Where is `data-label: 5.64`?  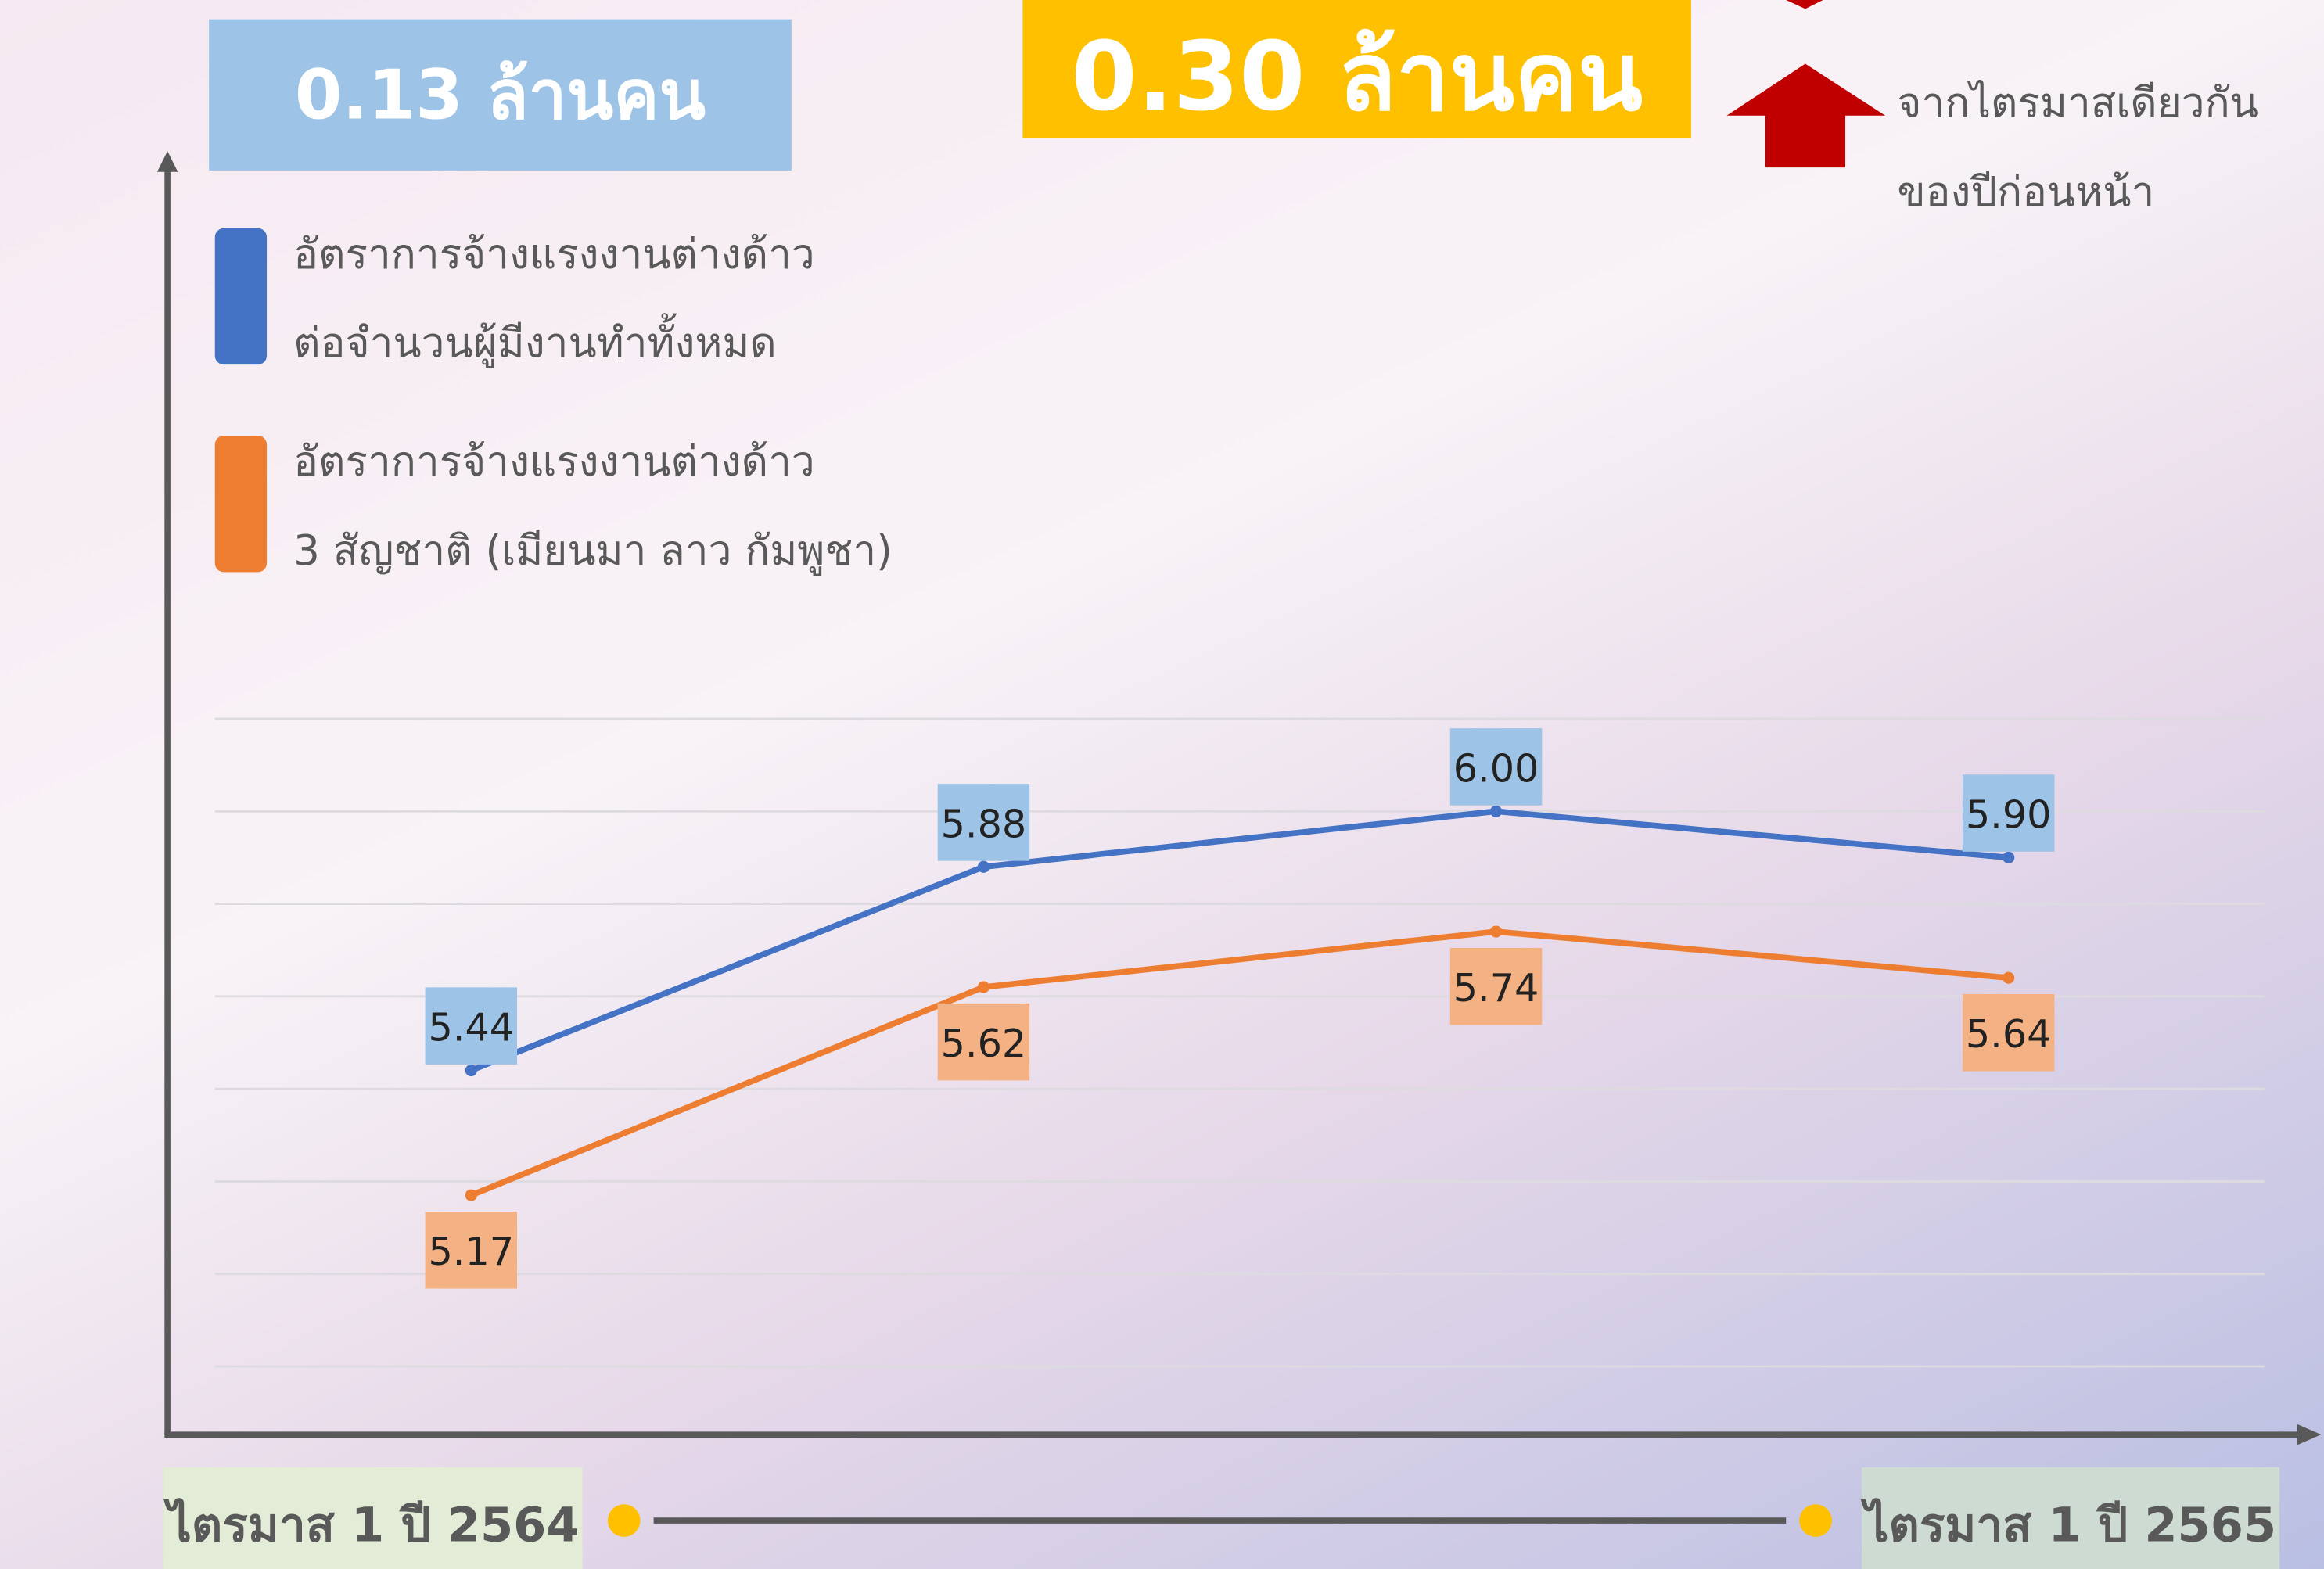 data-label: 5.64 is located at coordinates (2009, 1034).